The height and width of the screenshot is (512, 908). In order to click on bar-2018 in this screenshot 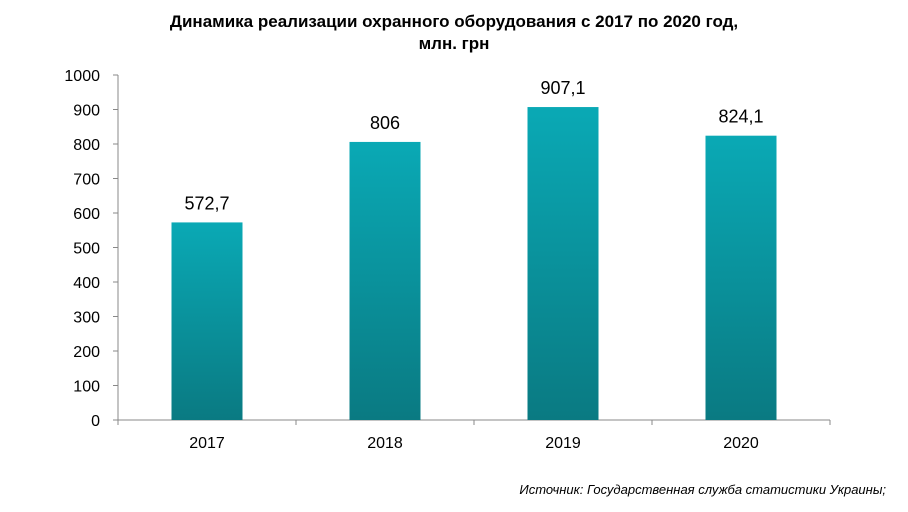, I will do `click(385, 280)`.